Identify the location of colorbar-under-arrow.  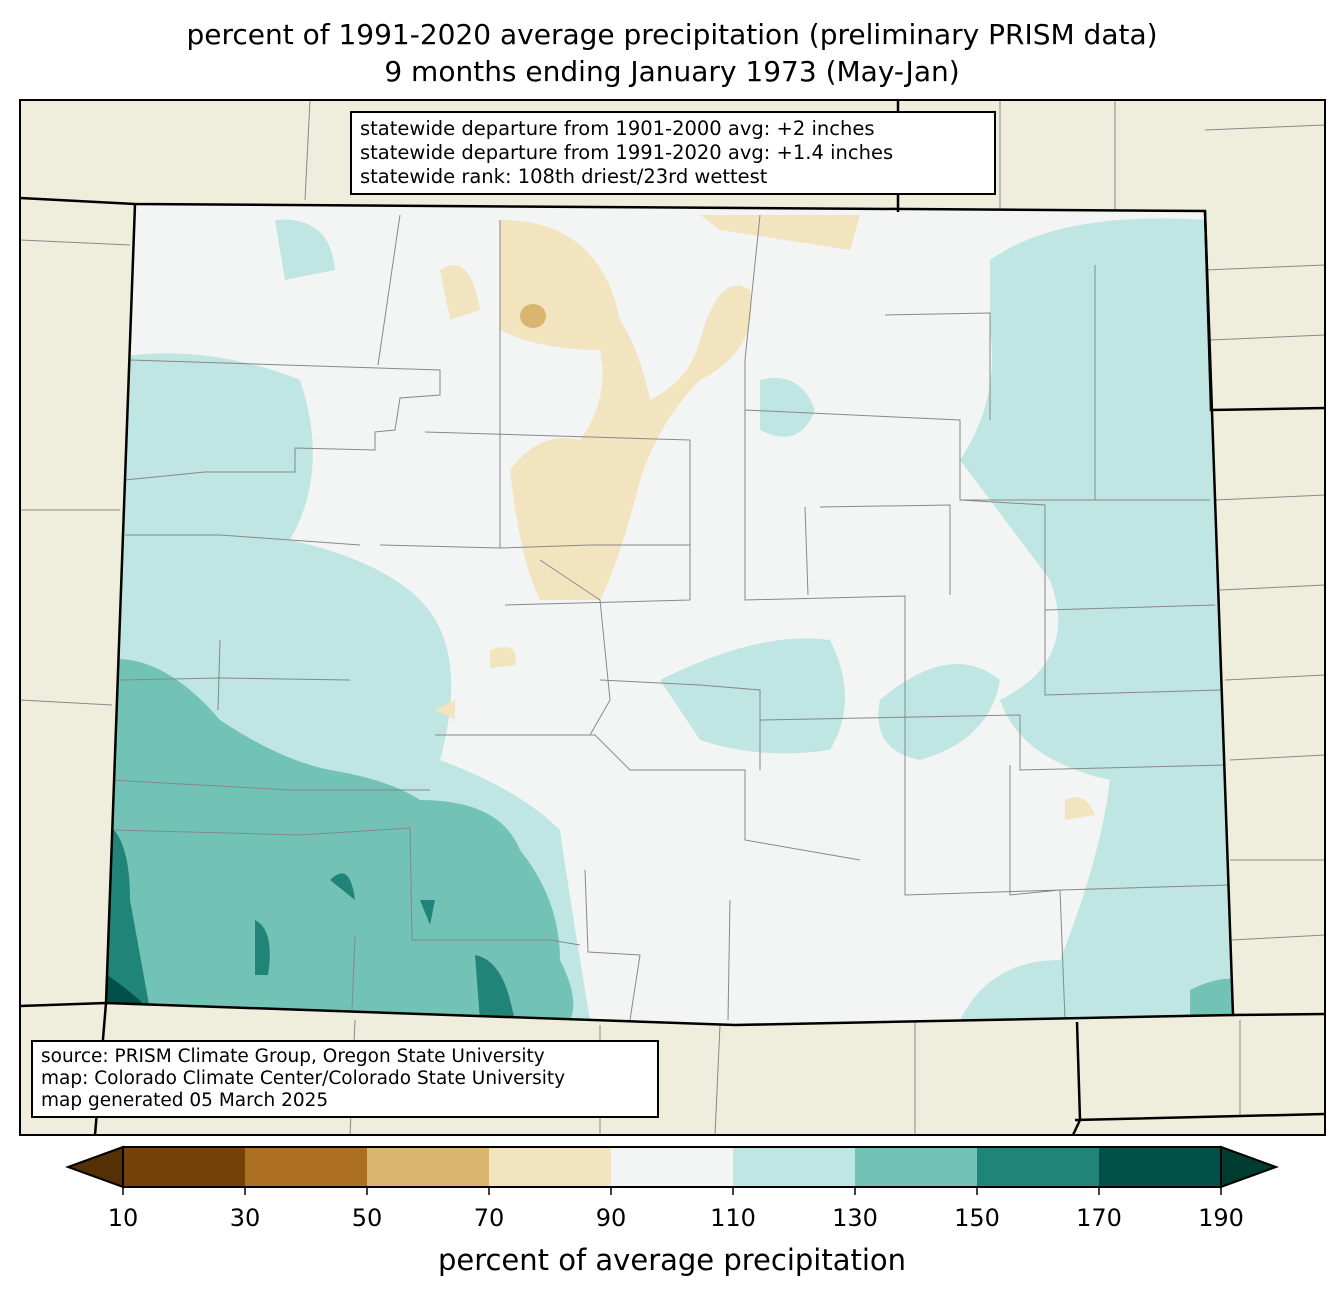
(94, 1167).